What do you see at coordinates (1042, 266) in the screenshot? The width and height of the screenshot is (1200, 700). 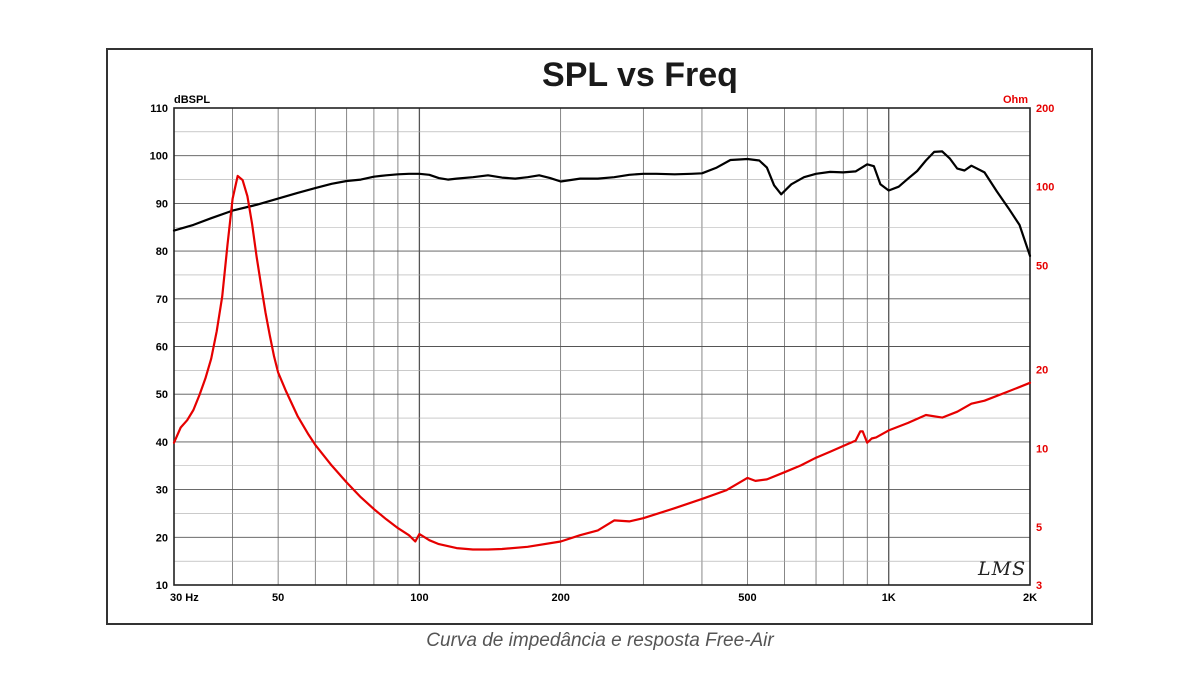 I see `y-right-tick-label: 50` at bounding box center [1042, 266].